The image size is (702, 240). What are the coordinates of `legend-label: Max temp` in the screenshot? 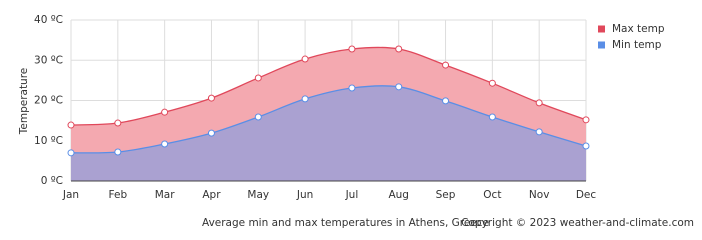 It's located at (638, 29).